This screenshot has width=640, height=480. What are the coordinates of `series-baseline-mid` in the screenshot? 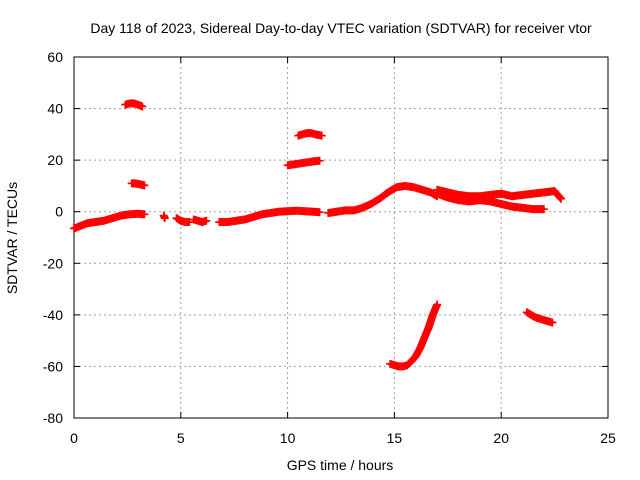 It's located at (269, 216).